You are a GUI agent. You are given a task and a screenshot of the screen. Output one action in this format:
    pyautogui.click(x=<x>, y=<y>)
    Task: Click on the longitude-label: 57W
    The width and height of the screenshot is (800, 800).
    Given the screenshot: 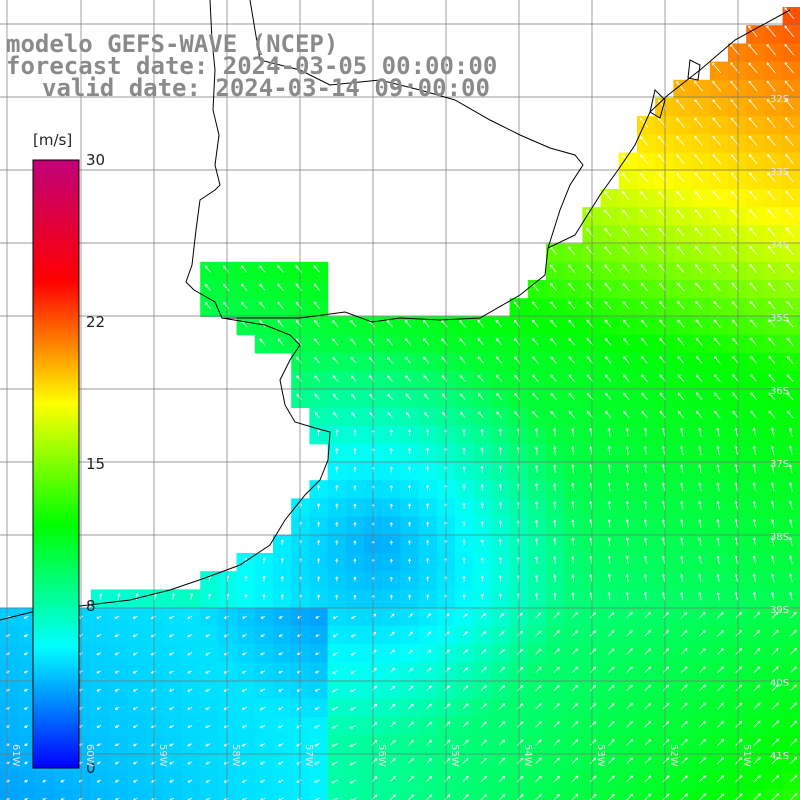 What is the action you would take?
    pyautogui.click(x=308, y=755)
    